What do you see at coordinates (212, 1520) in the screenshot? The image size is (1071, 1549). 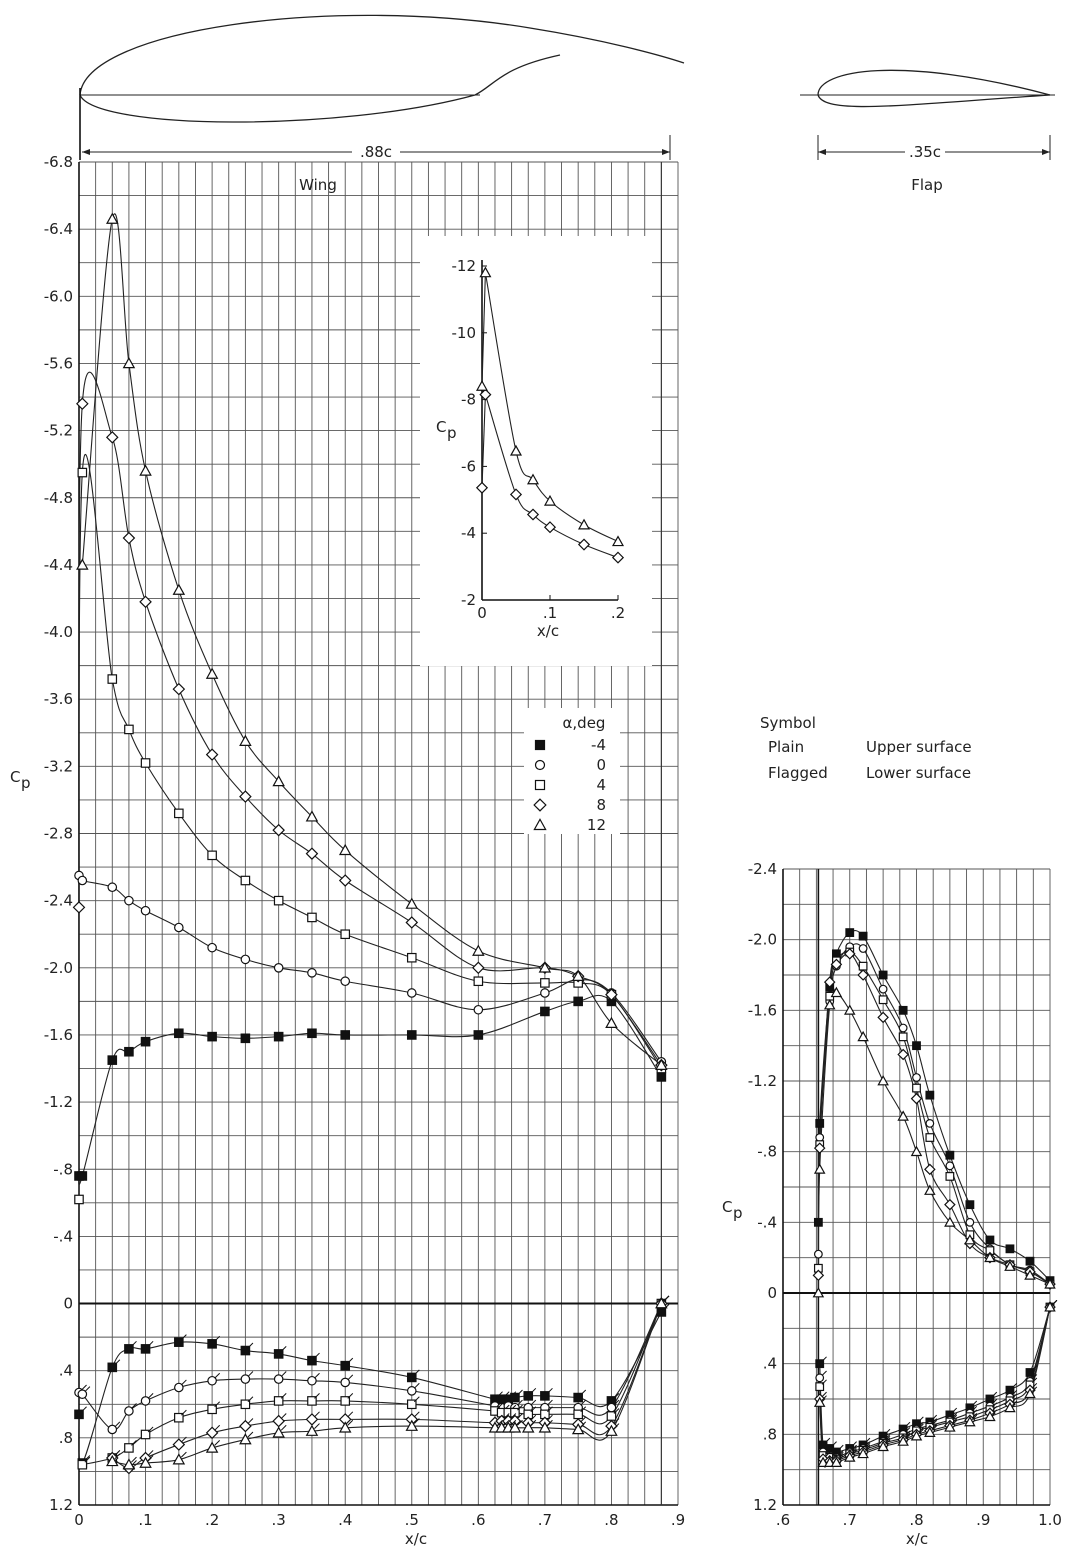 I see `x-tick-label: .2` at bounding box center [212, 1520].